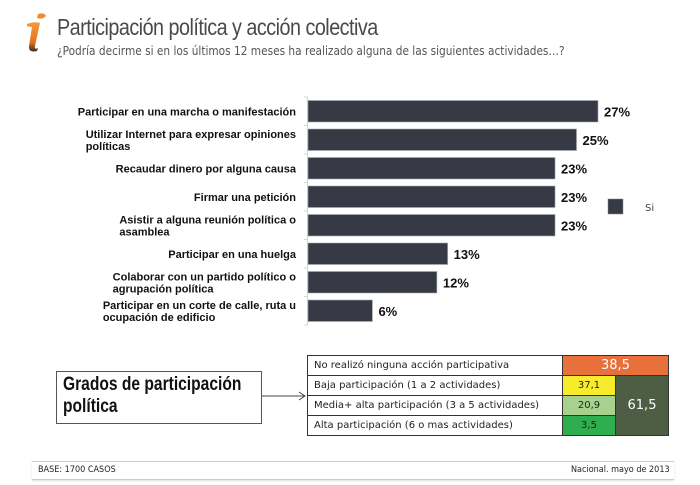 The image size is (700, 485). Describe the element at coordinates (642, 405) in the screenshot. I see `grados-value-total: 61,5` at that location.